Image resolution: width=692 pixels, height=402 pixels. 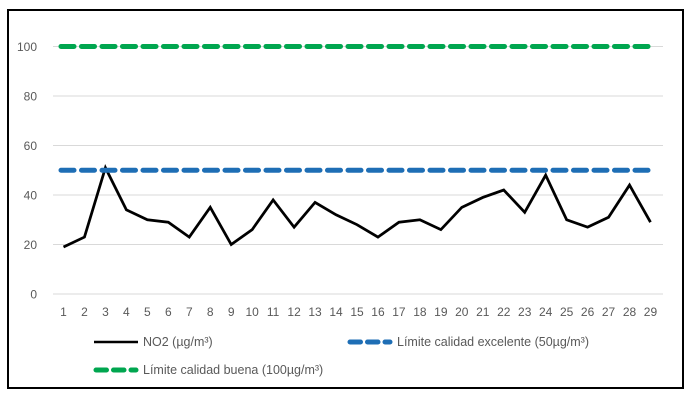 I want to click on x-tick-label: 23, so click(x=525, y=312).